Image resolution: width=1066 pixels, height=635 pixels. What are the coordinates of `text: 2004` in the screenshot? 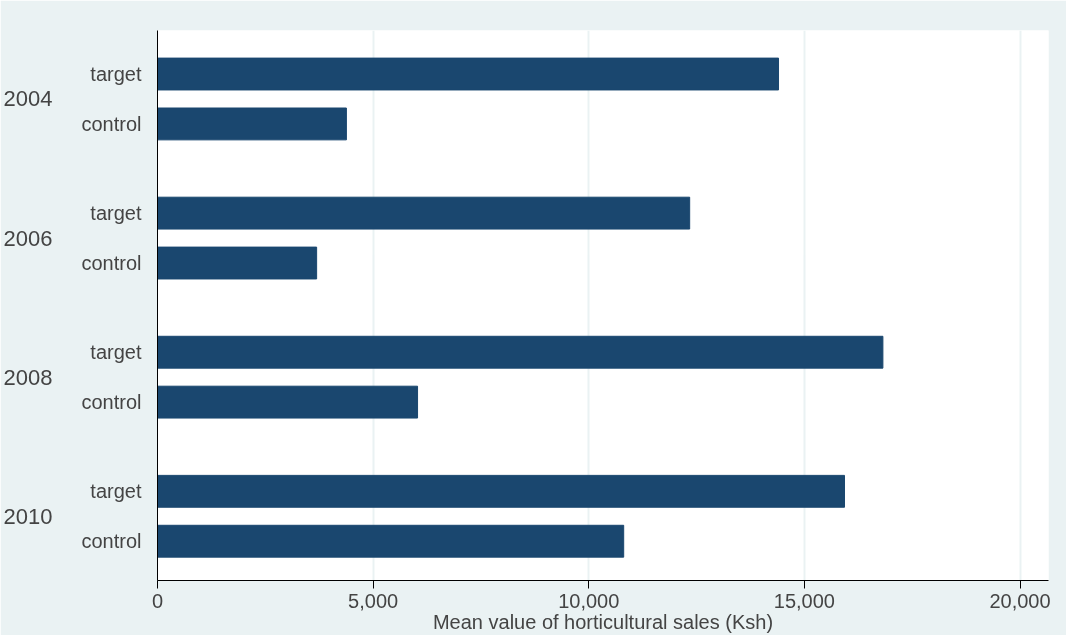 It's located at (28, 99).